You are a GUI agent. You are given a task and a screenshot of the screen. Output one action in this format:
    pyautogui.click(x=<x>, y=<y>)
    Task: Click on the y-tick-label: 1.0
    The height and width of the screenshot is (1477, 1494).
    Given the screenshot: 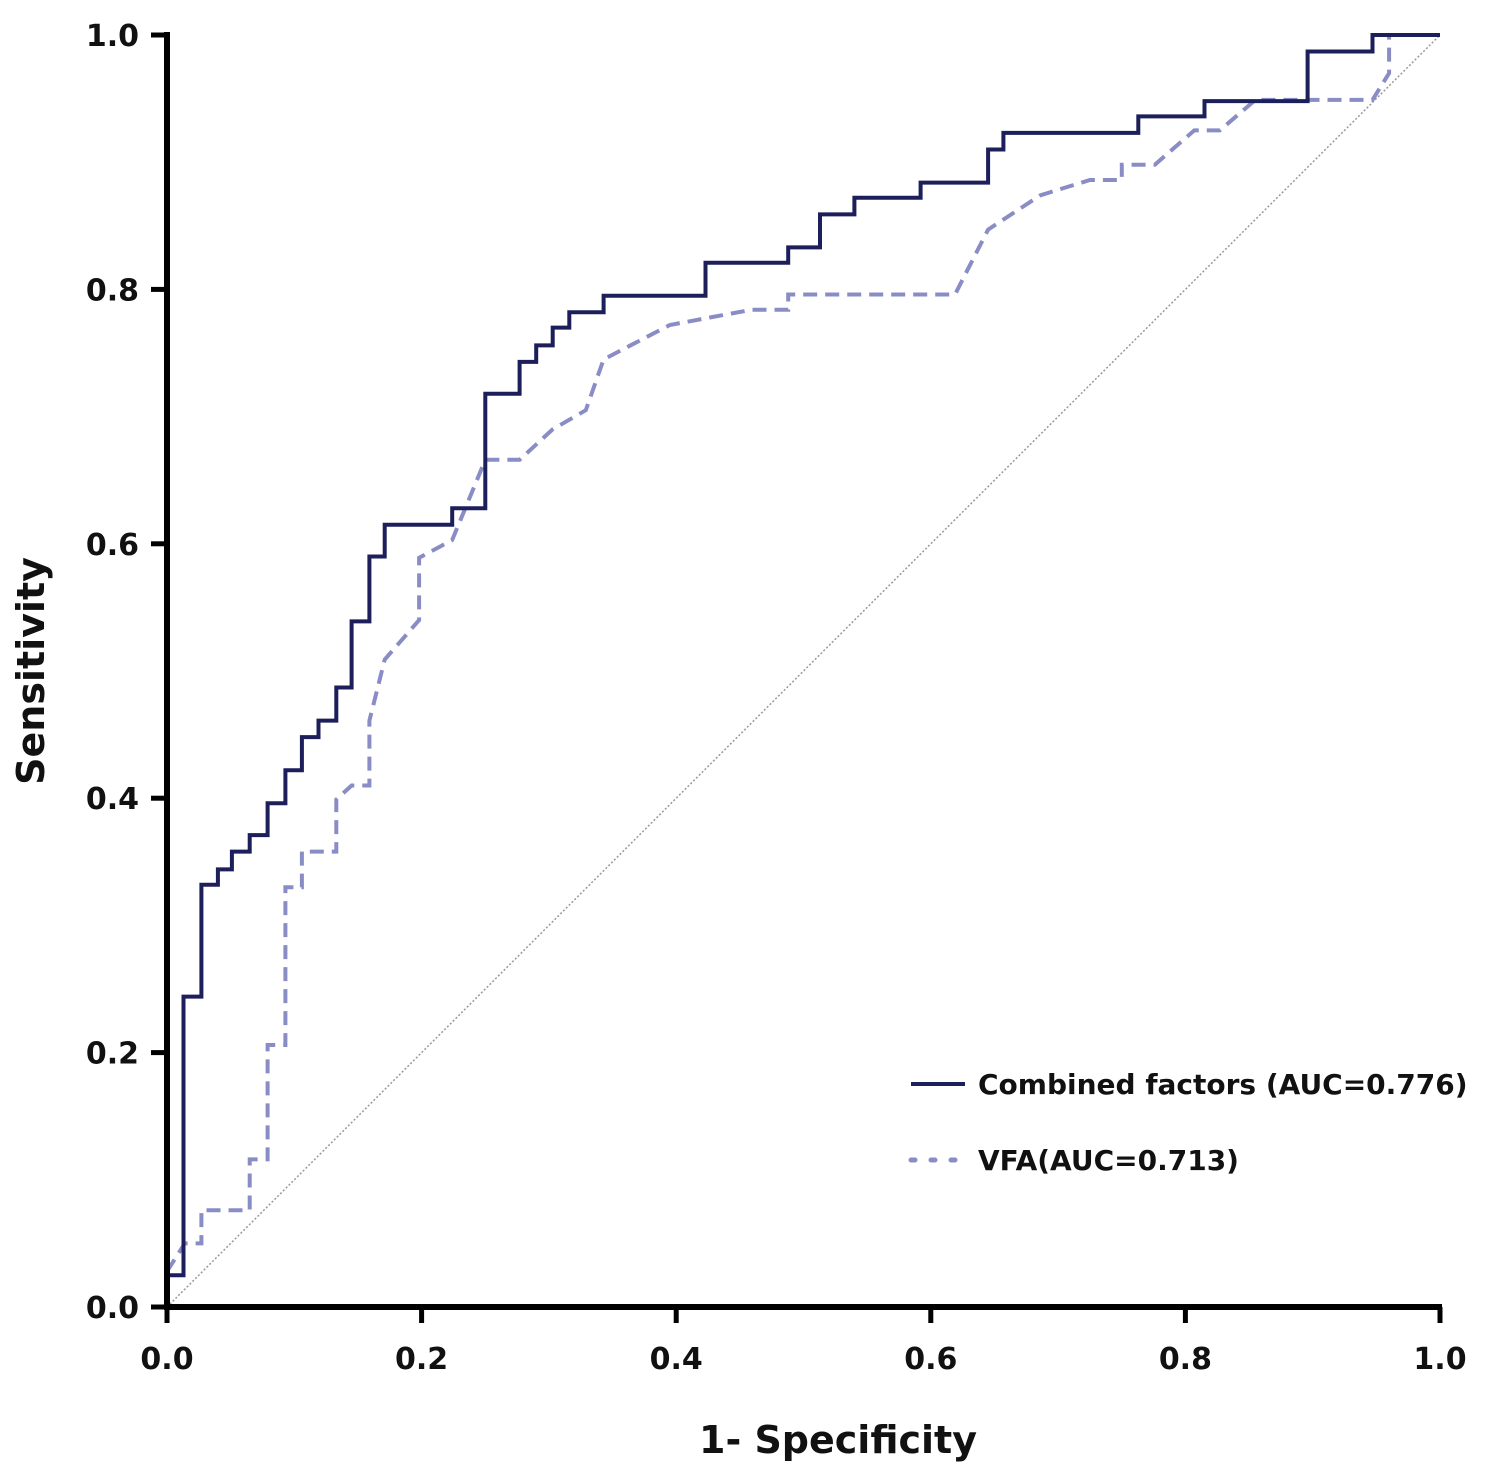 What is the action you would take?
    pyautogui.click(x=112, y=36)
    